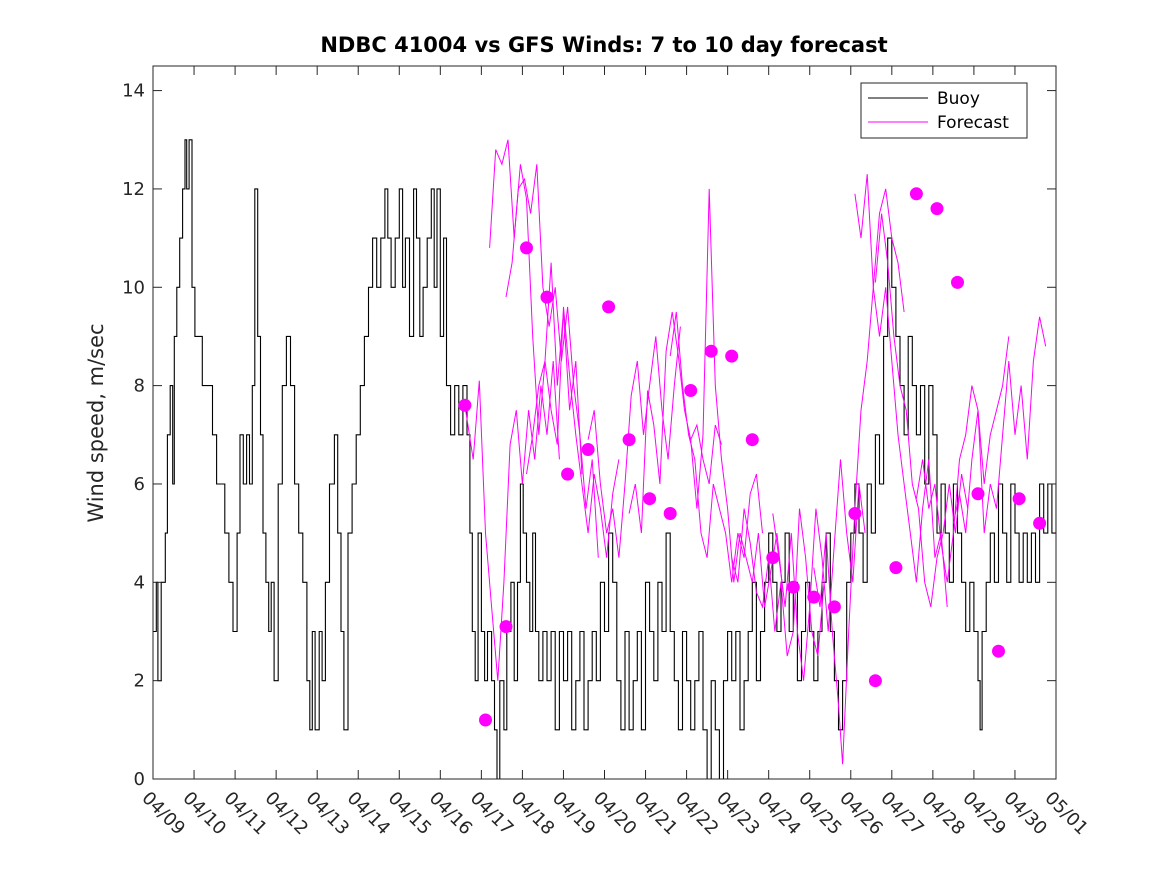 This screenshot has width=1167, height=875. Describe the element at coordinates (139, 582) in the screenshot. I see `y-tick-label: 4` at that location.